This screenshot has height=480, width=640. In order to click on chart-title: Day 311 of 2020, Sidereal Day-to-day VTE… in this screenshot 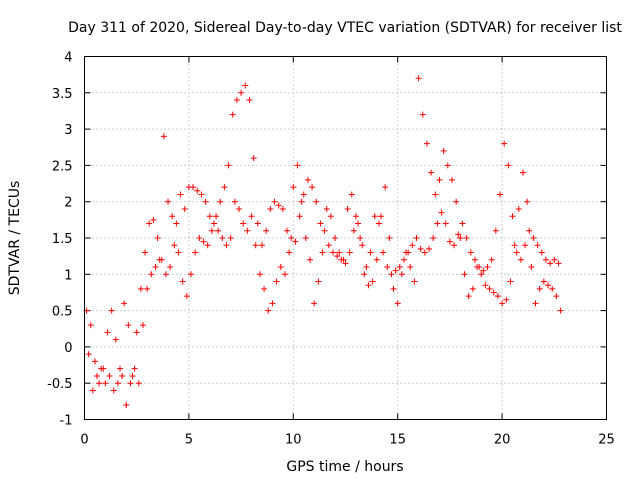, I will do `click(345, 28)`.